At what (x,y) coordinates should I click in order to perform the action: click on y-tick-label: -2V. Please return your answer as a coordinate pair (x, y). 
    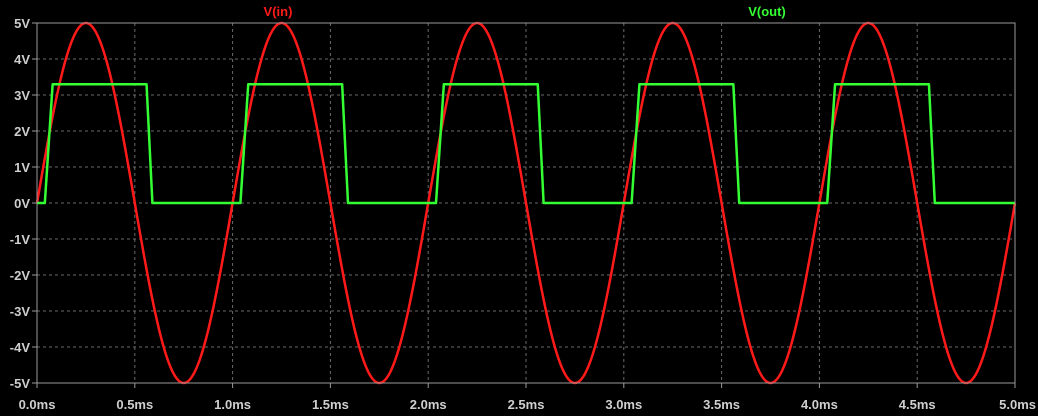
    Looking at the image, I should click on (20, 275).